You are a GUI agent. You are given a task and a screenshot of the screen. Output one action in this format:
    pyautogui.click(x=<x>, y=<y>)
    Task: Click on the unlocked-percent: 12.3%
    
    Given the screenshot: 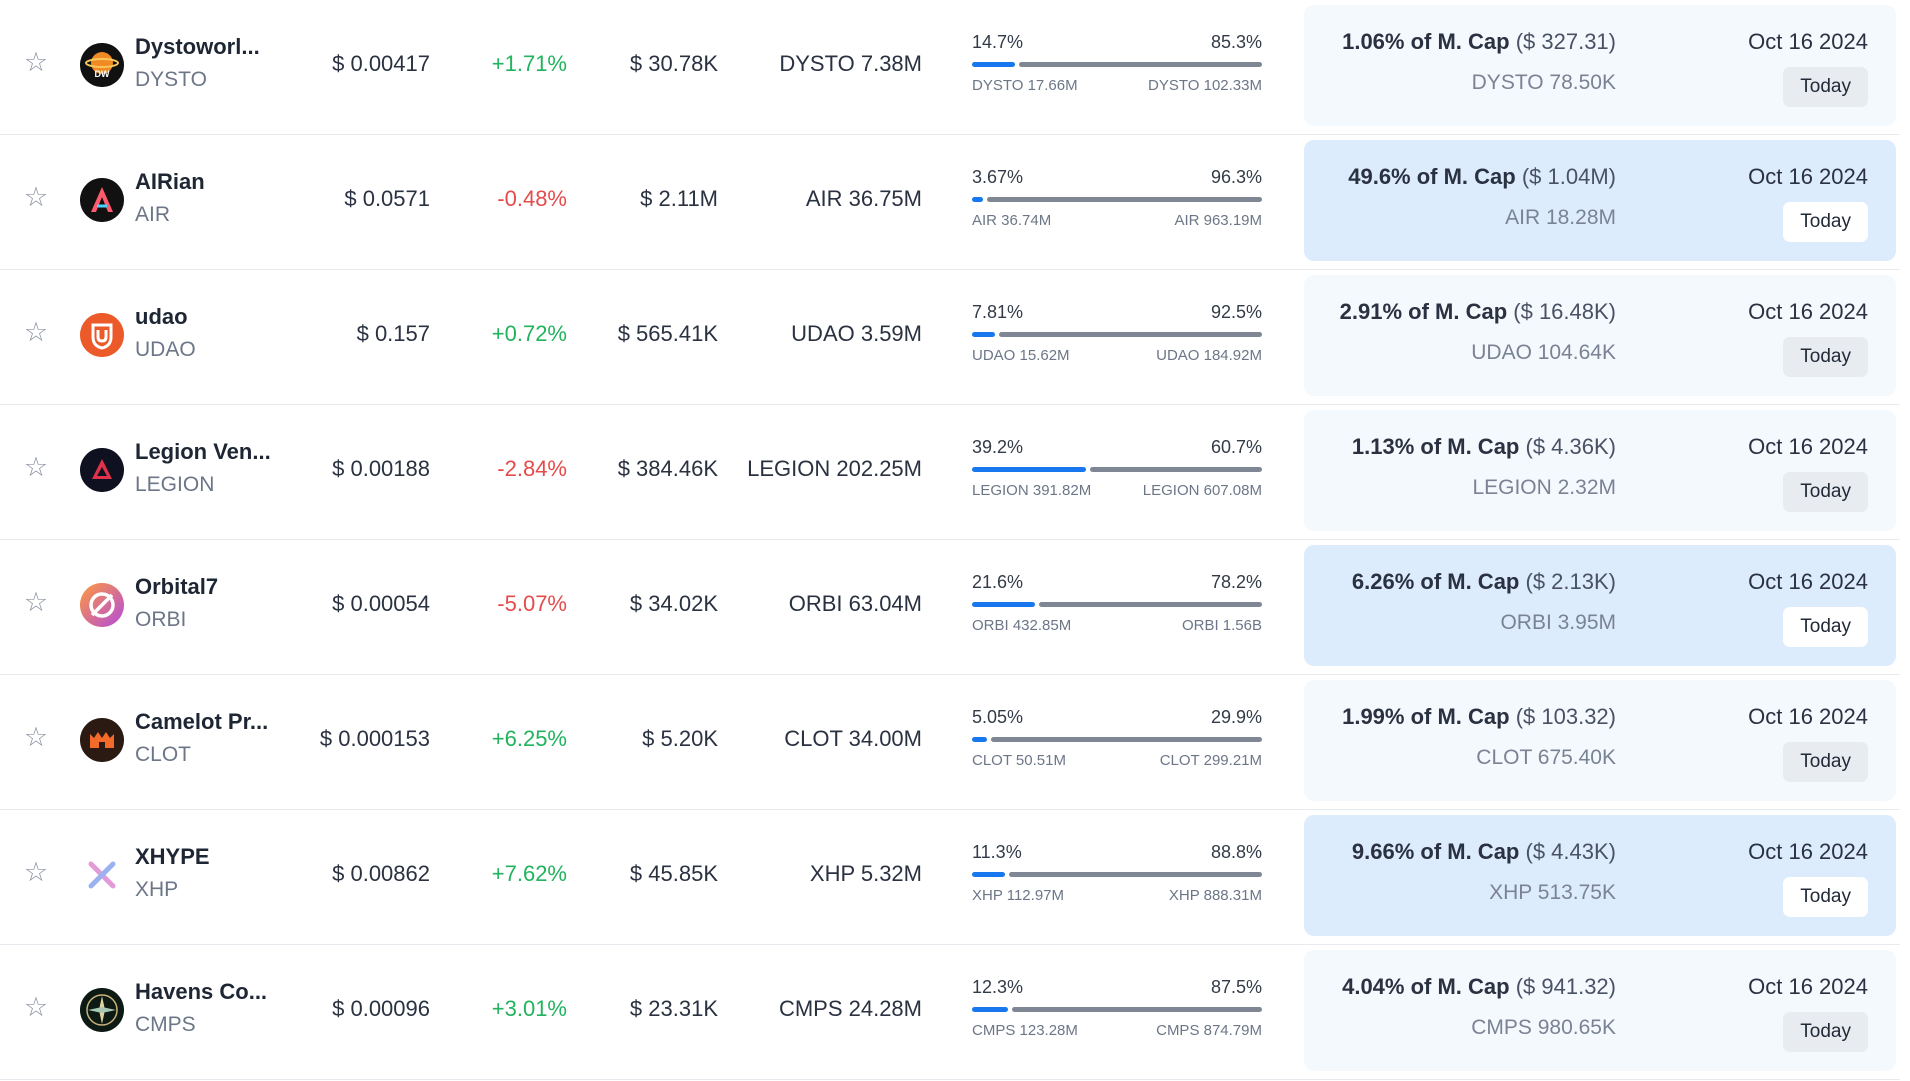 What is the action you would take?
    pyautogui.click(x=998, y=987)
    